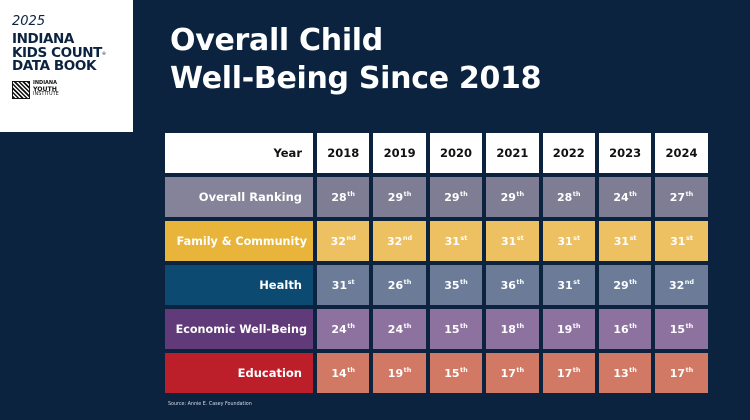 The image size is (750, 420). I want to click on publisher-logo: INDIANA YOUTH INSTITUTE, so click(72, 89).